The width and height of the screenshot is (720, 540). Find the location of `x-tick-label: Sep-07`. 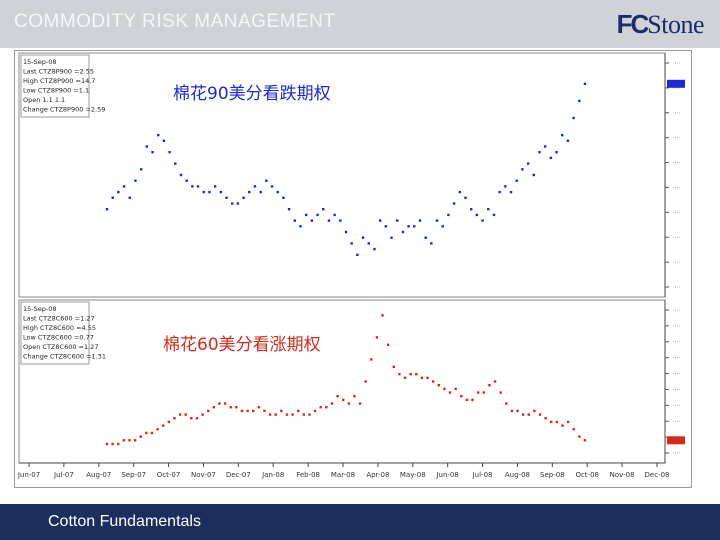

x-tick-label: Sep-07 is located at coordinates (133, 475).